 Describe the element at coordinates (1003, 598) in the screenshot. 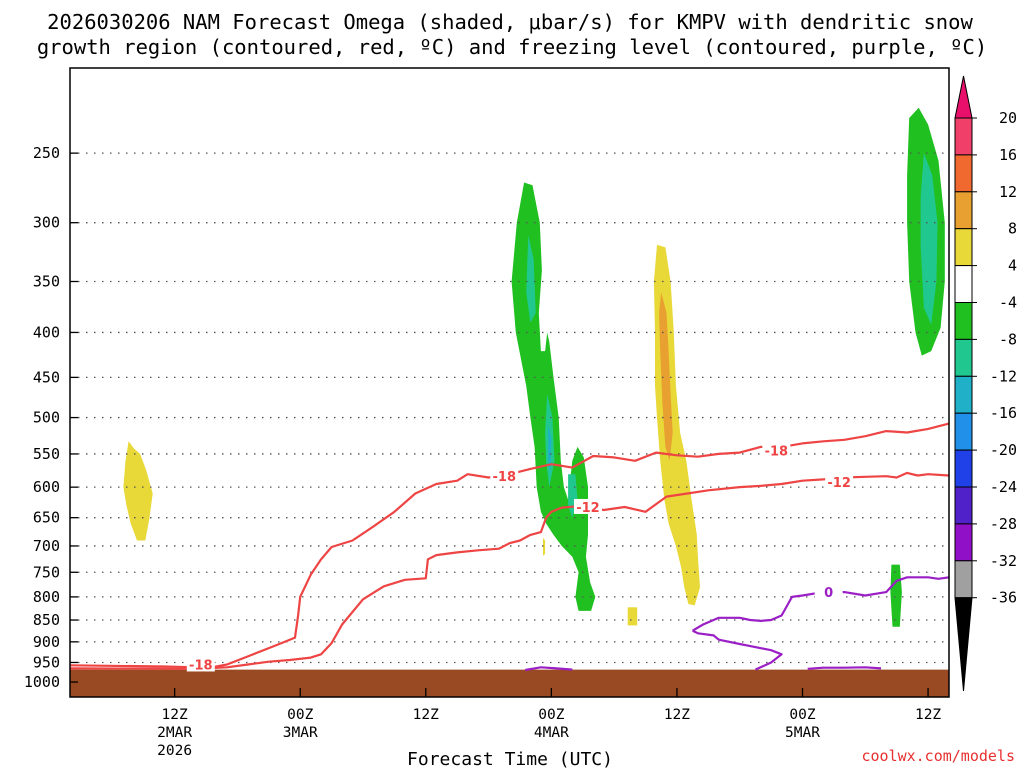

I see `colorbar-label-13: -36` at that location.